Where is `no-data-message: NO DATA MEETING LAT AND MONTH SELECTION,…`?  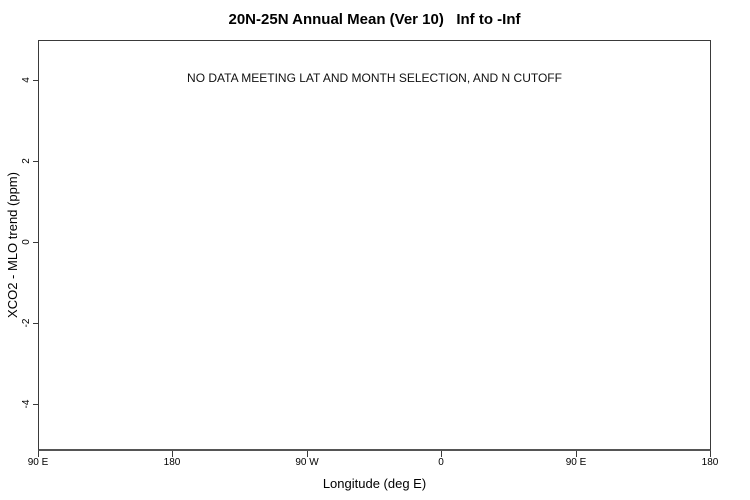
no-data-message: NO DATA MEETING LAT AND MONTH SELECTION,… is located at coordinates (374, 78).